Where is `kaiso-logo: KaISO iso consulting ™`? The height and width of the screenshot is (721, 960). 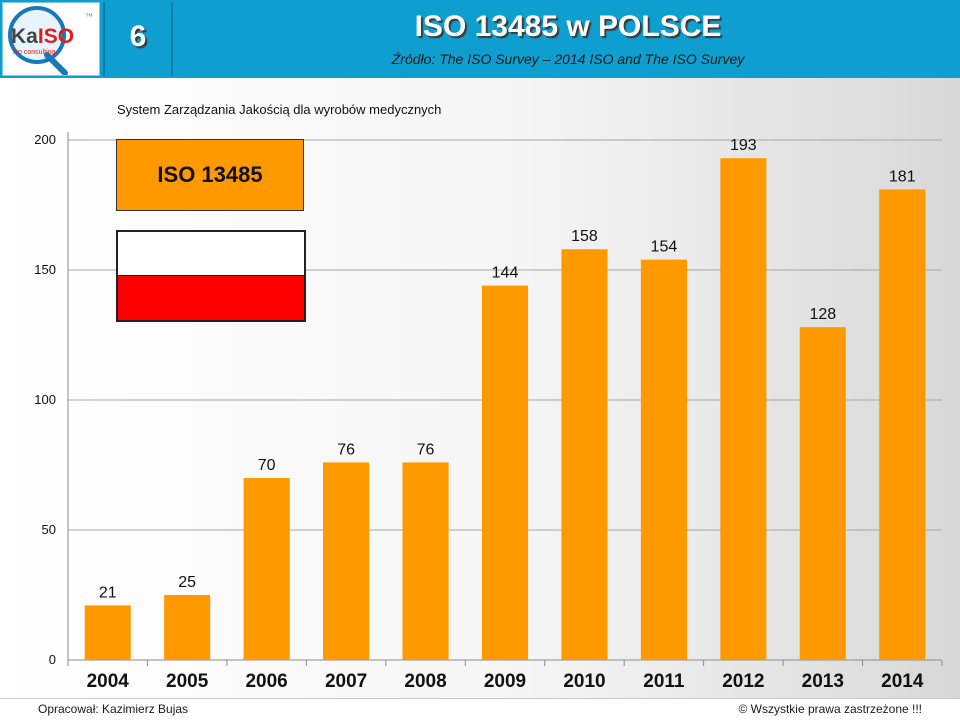 kaiso-logo: KaISO iso consulting ™ is located at coordinates (51, 39).